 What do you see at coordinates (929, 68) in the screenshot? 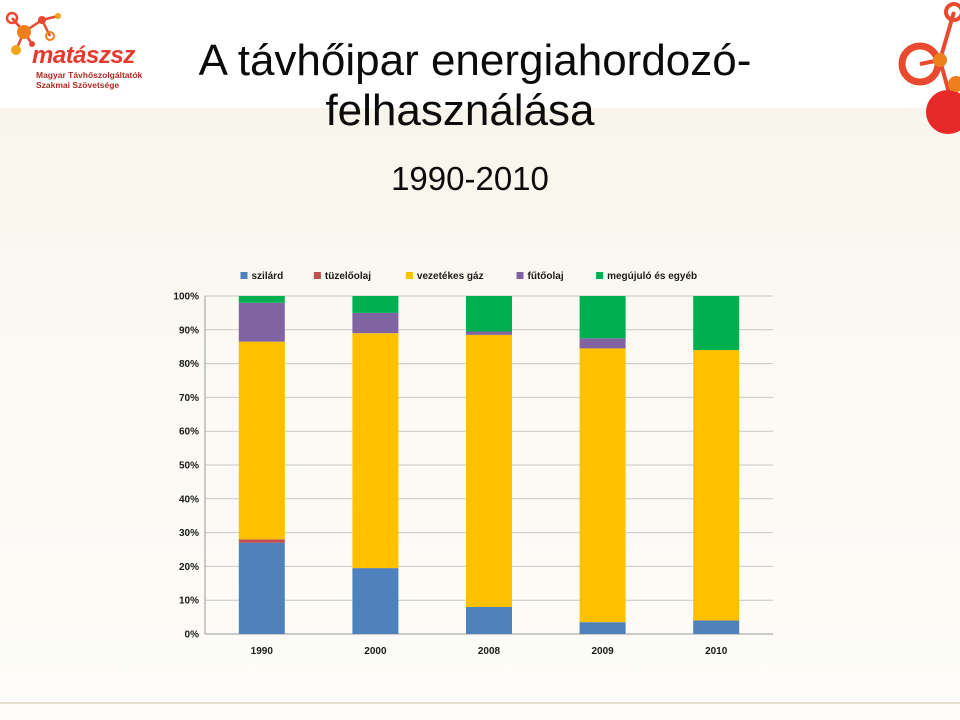
I see `corner-molecule-icon` at bounding box center [929, 68].